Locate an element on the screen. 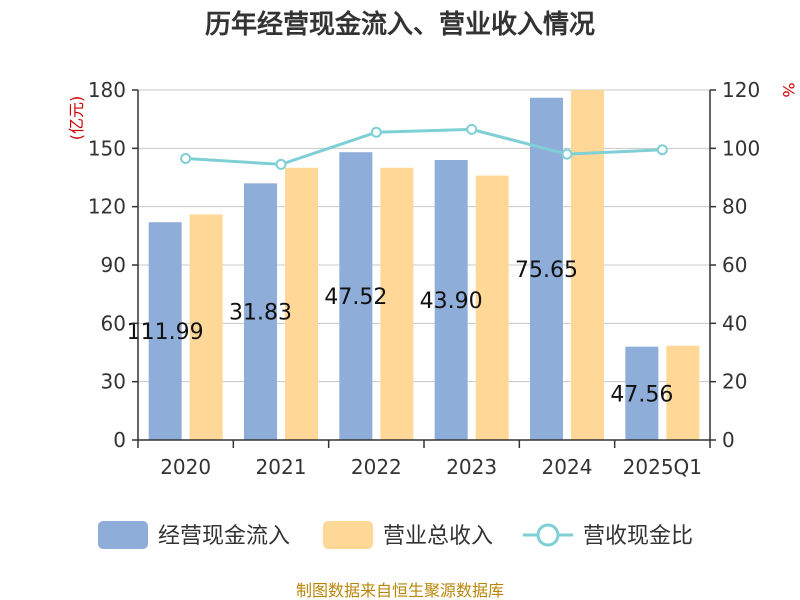 This screenshot has width=800, height=600. right-tick-label: 0 is located at coordinates (728, 440).